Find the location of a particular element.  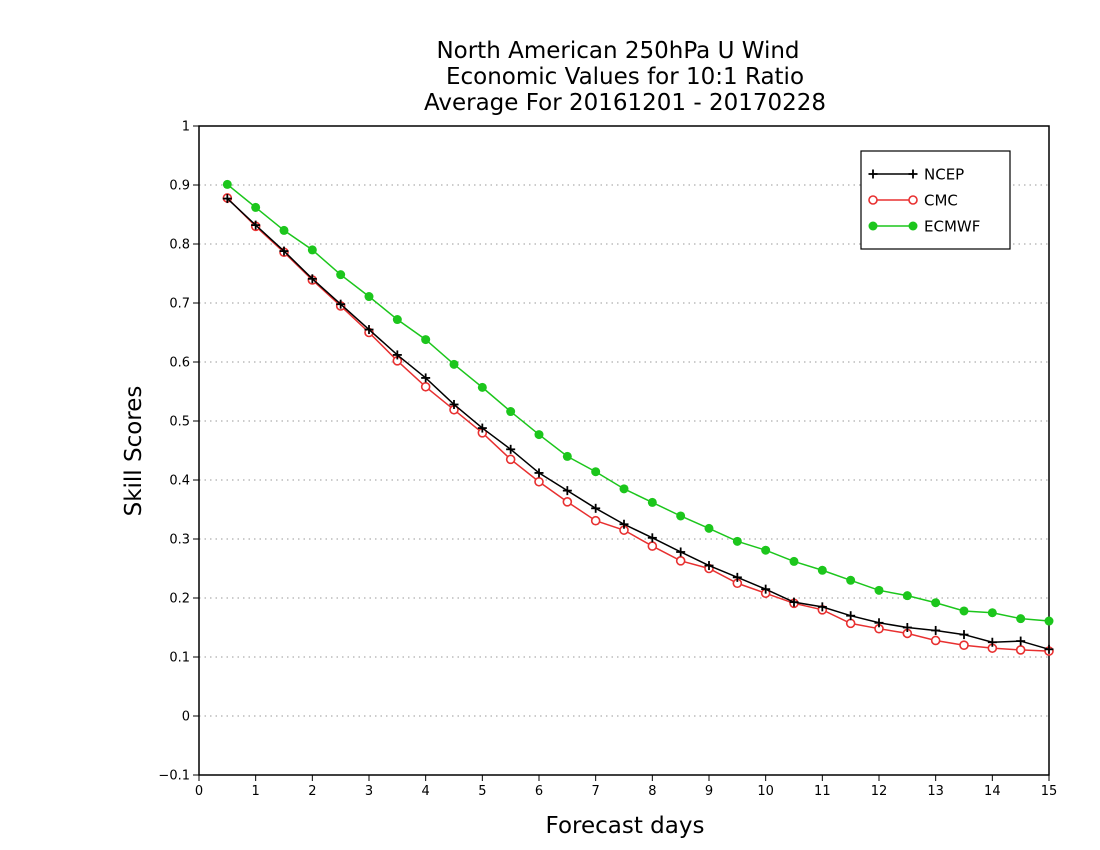

x-tick-label: 9 is located at coordinates (709, 791).